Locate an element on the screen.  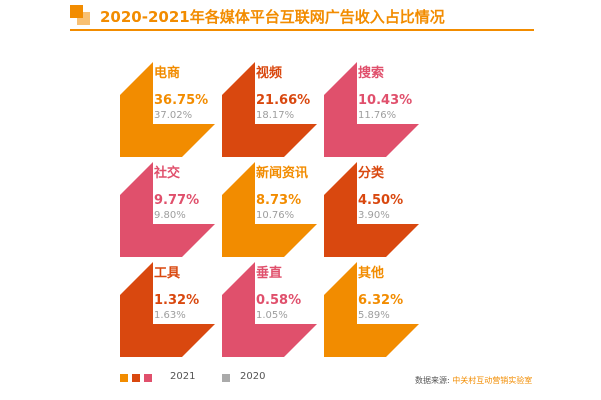
category-tile: 分类 4.50% 3.90% is located at coordinates (374, 210).